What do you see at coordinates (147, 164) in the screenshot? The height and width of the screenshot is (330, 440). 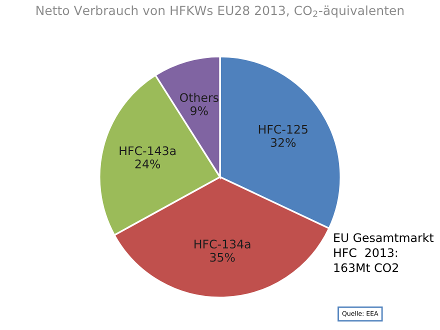 I see `data-label: 24%` at bounding box center [147, 164].